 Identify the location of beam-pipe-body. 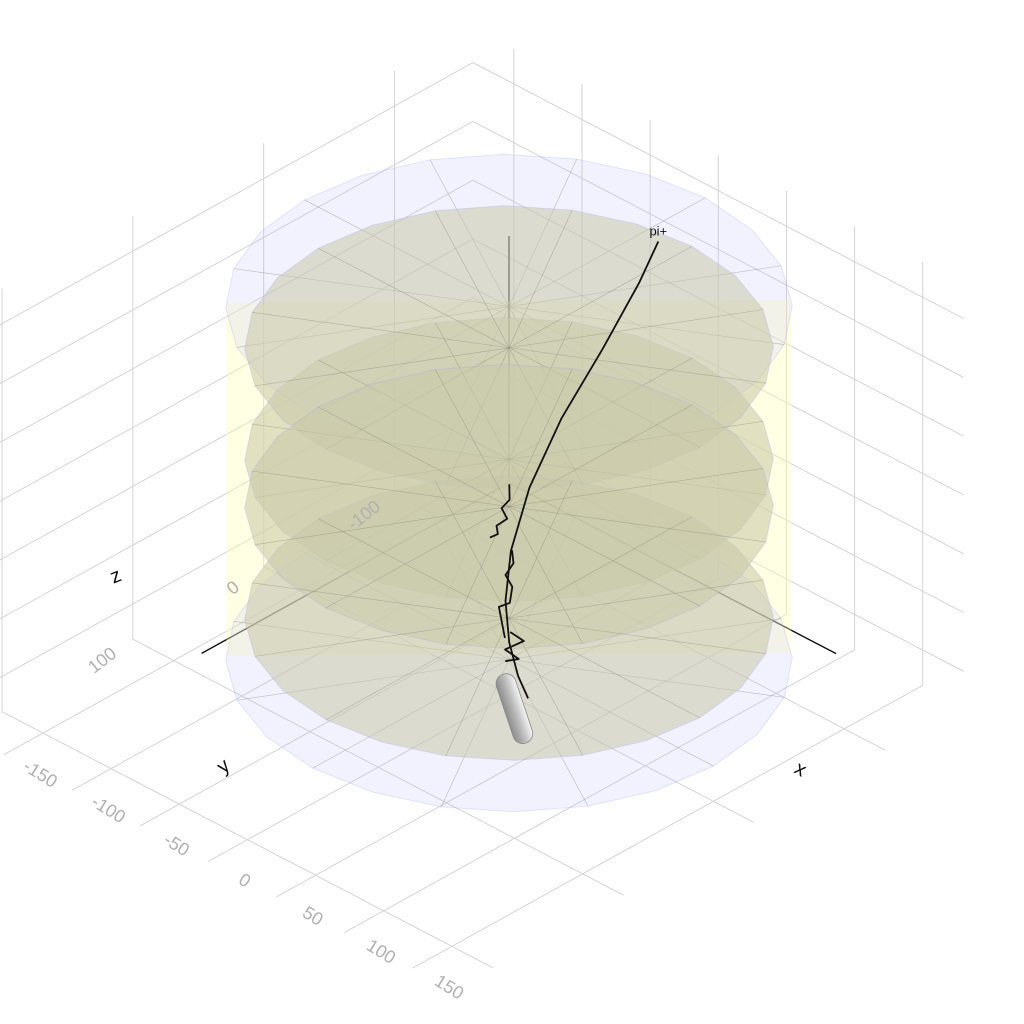
(514, 708).